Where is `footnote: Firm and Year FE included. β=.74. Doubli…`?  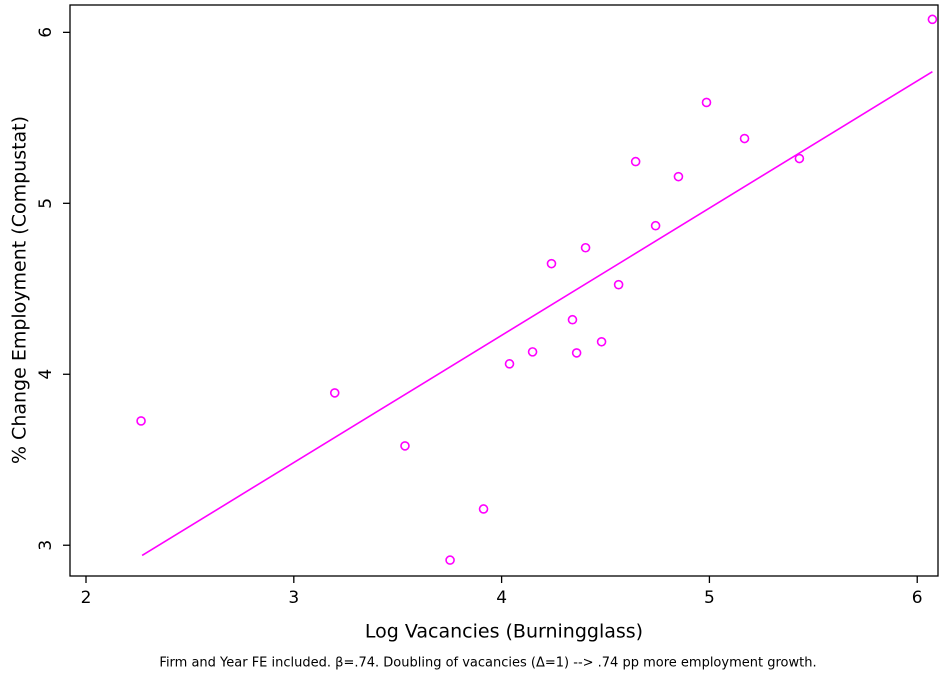
footnote: Firm and Year FE included. β=.74. Doubli… is located at coordinates (487, 663).